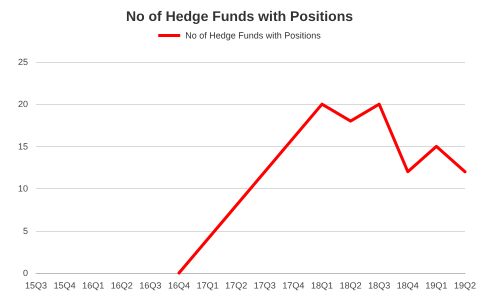  I want to click on x-tick-label: 17Q4, so click(293, 285).